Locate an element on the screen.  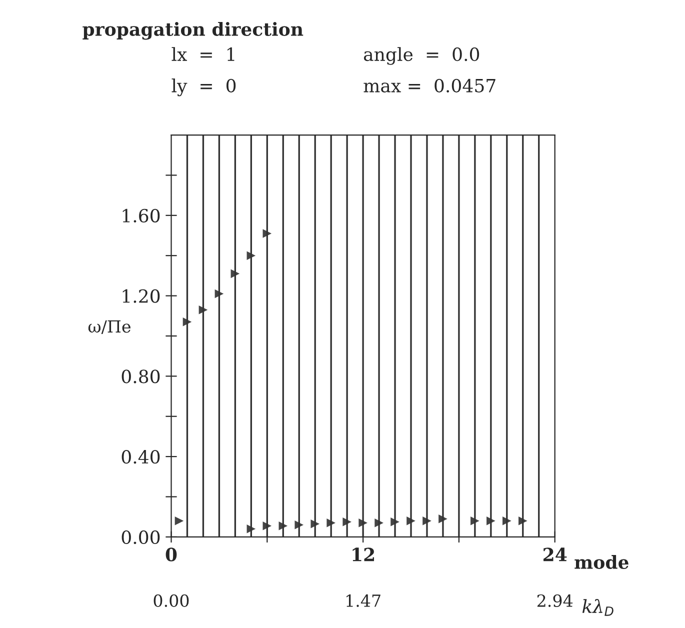
x-axis-title: mode is located at coordinates (601, 562).